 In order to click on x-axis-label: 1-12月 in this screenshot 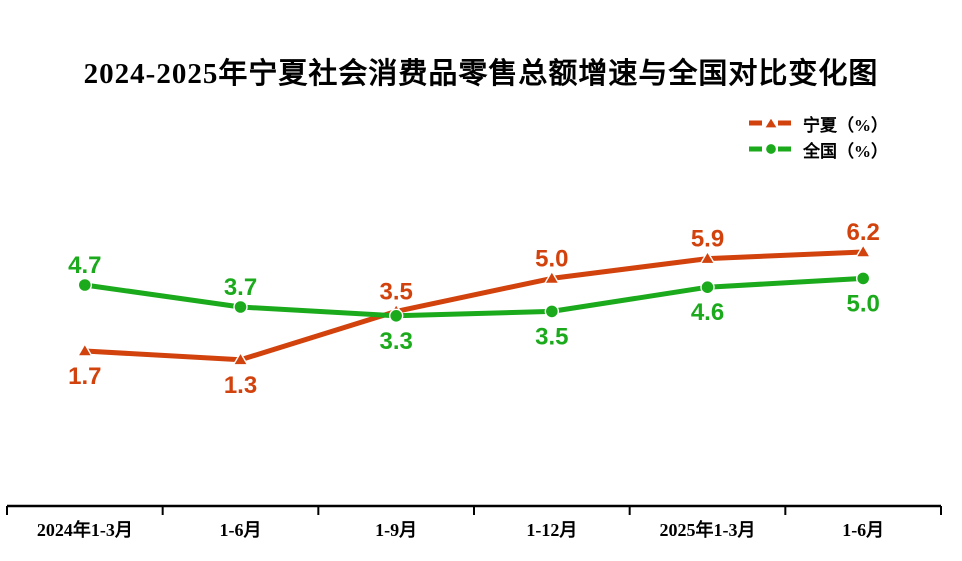, I will do `click(552, 530)`.